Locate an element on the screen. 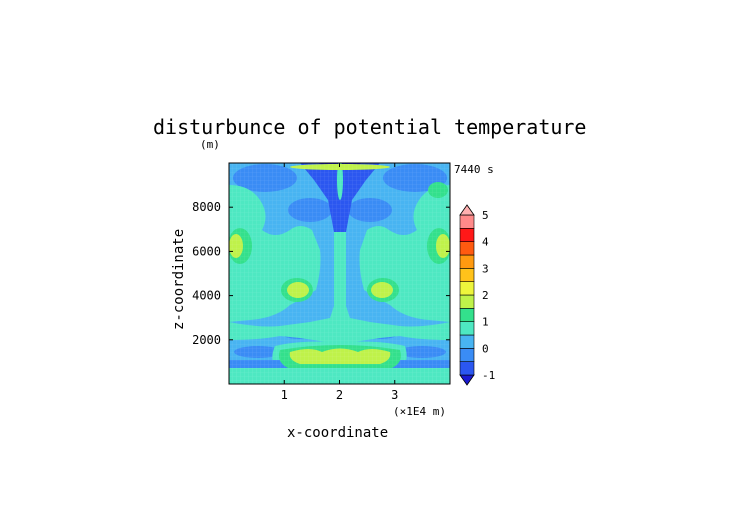 The image size is (752, 532). y-tick-label: 4000 is located at coordinates (206, 296).